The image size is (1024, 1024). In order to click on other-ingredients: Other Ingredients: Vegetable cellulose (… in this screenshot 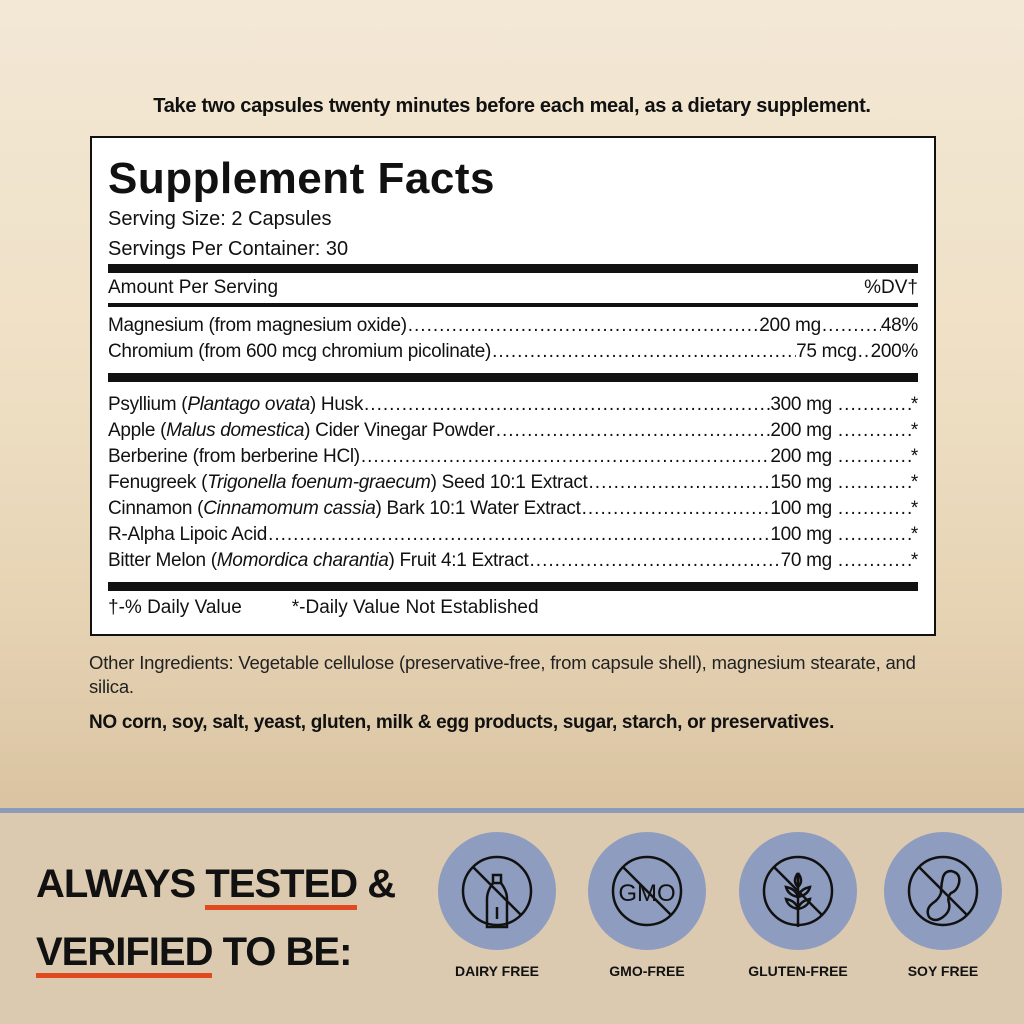, I will do `click(502, 674)`.